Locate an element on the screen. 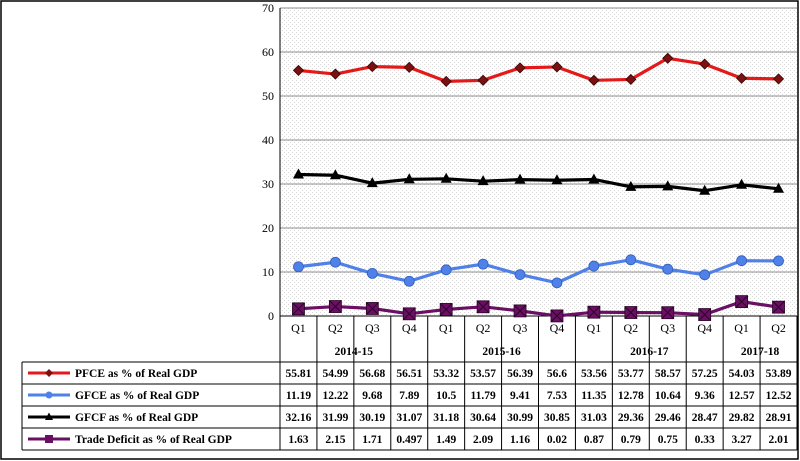  table-cell-value: 12.57 is located at coordinates (742, 396).